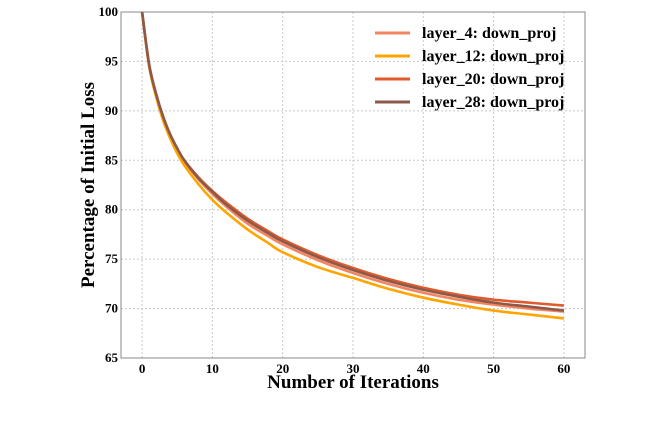 The height and width of the screenshot is (422, 666). I want to click on x-tick-label: 0, so click(142, 368).